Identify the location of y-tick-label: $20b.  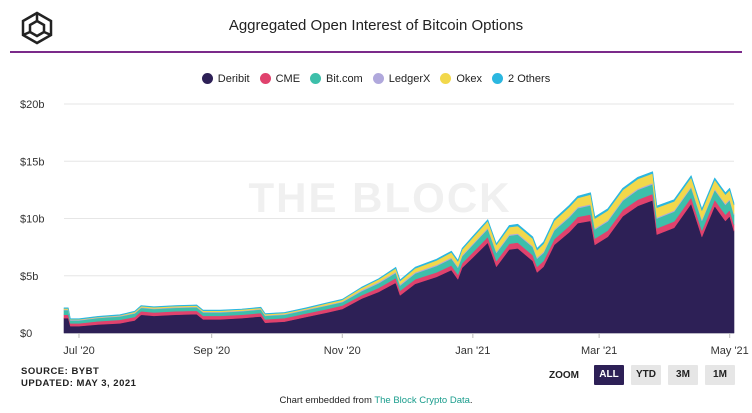
(32, 105).